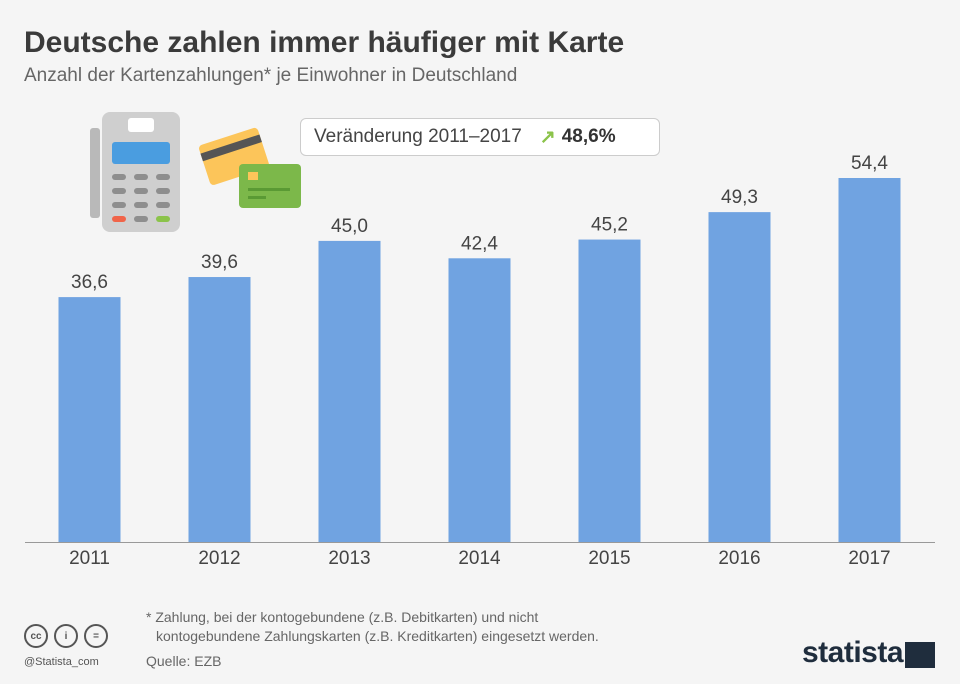  I want to click on x-tick-label-2015: 2015, so click(609, 558).